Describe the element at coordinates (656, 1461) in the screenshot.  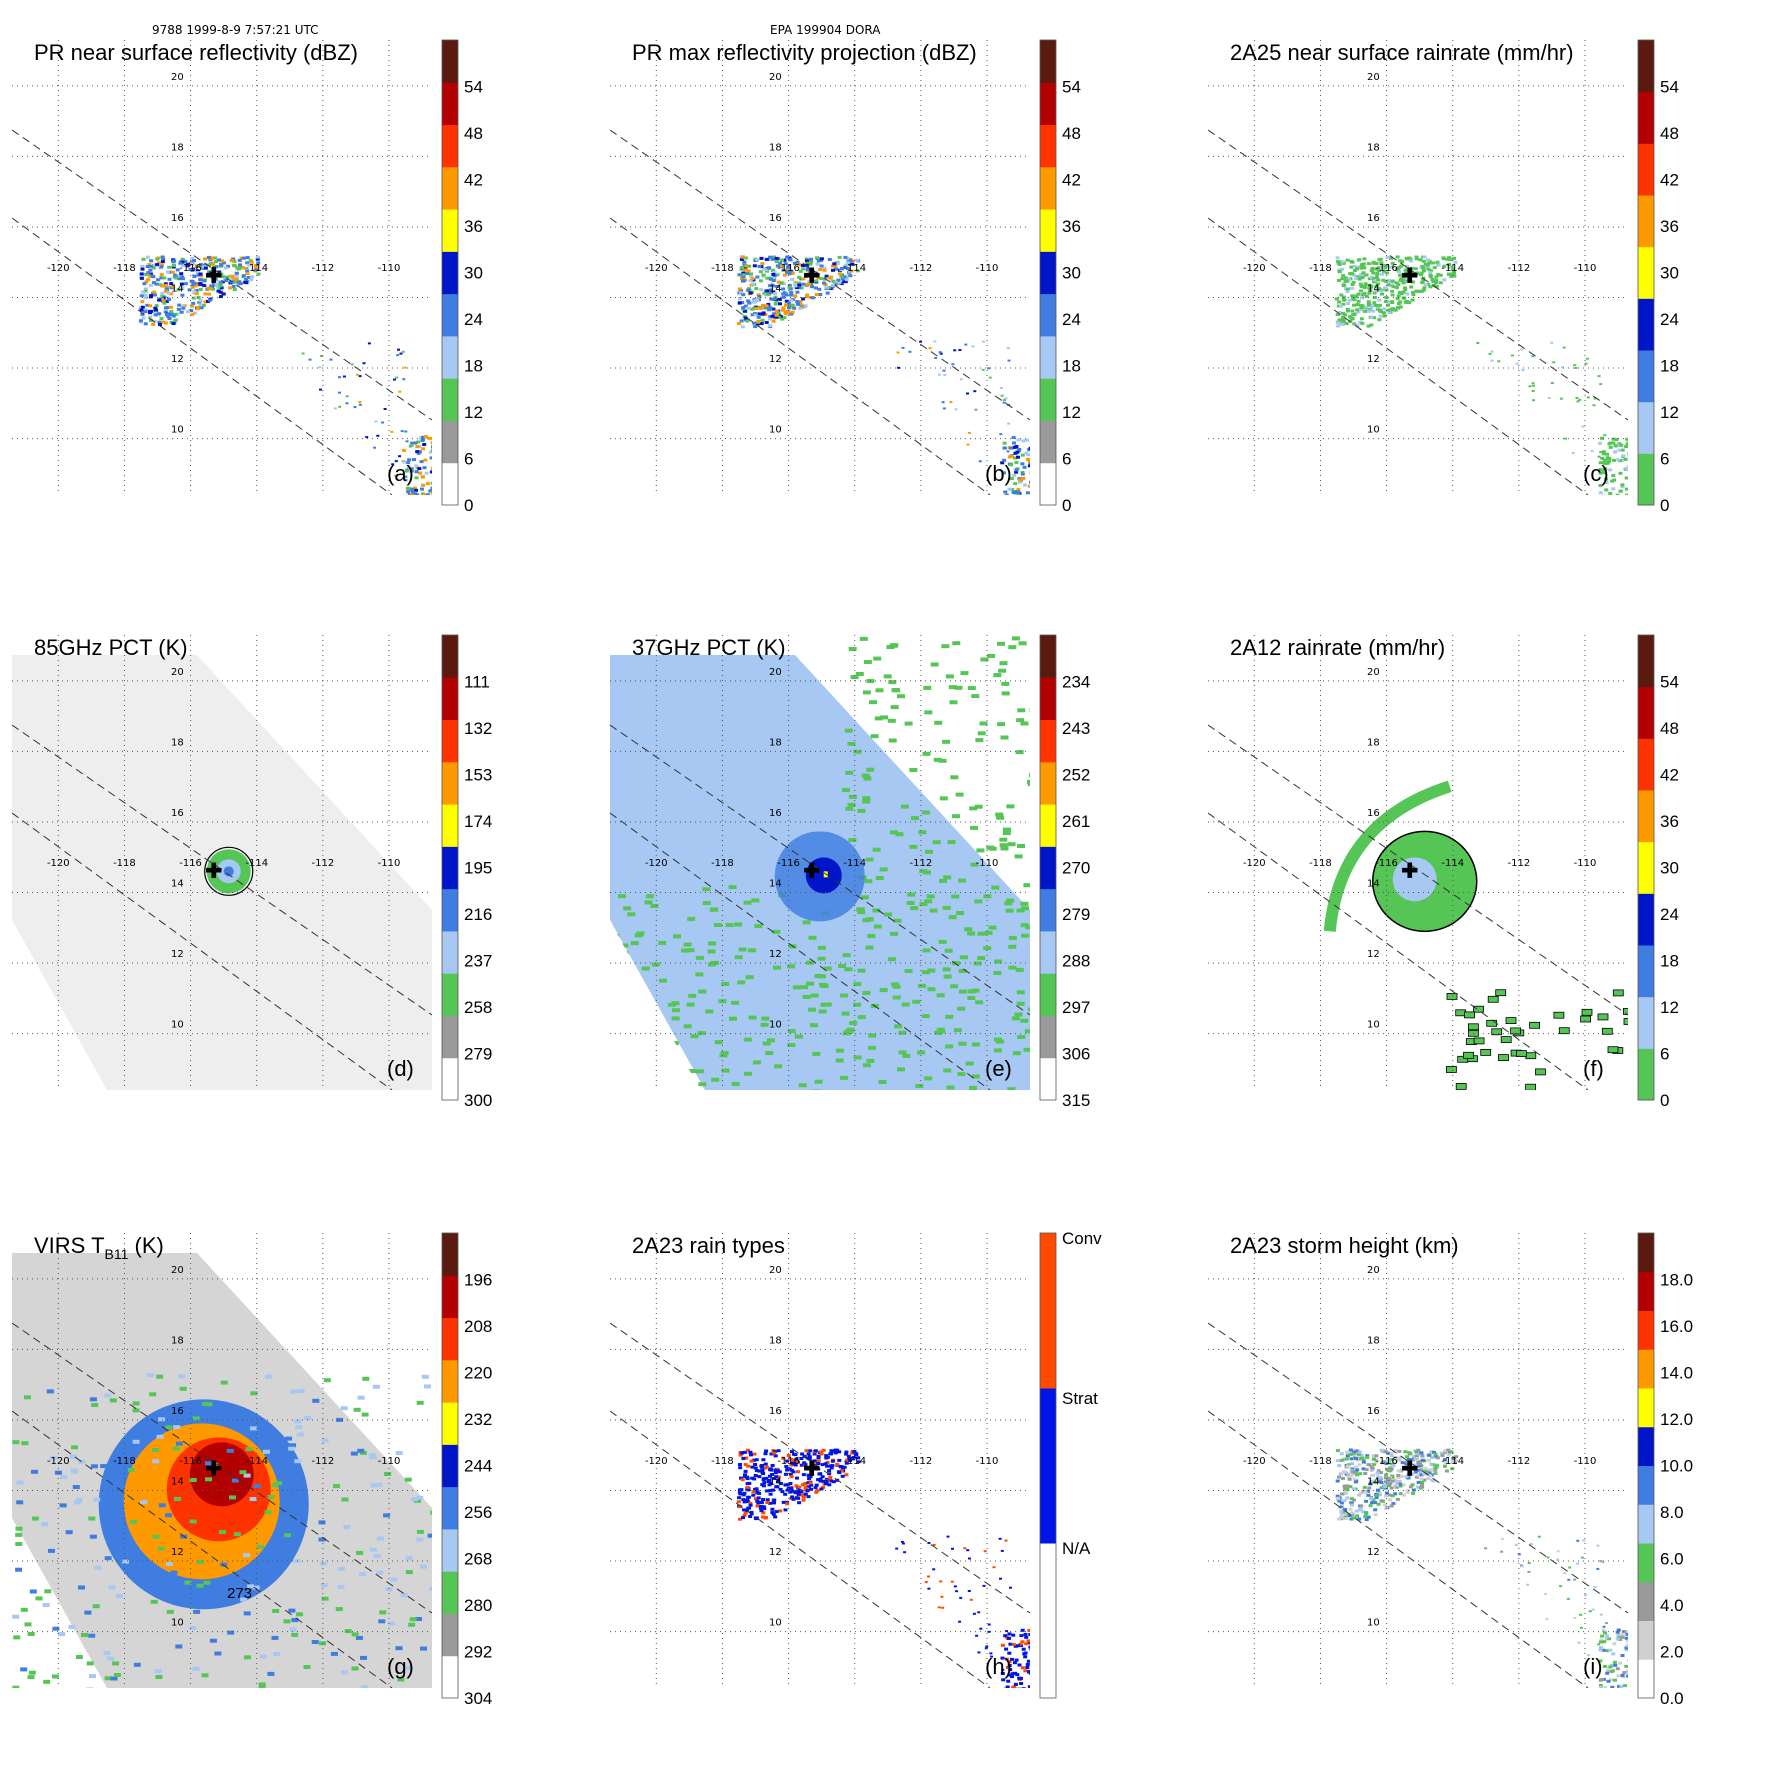
I see `tick-label-lon: -120` at that location.